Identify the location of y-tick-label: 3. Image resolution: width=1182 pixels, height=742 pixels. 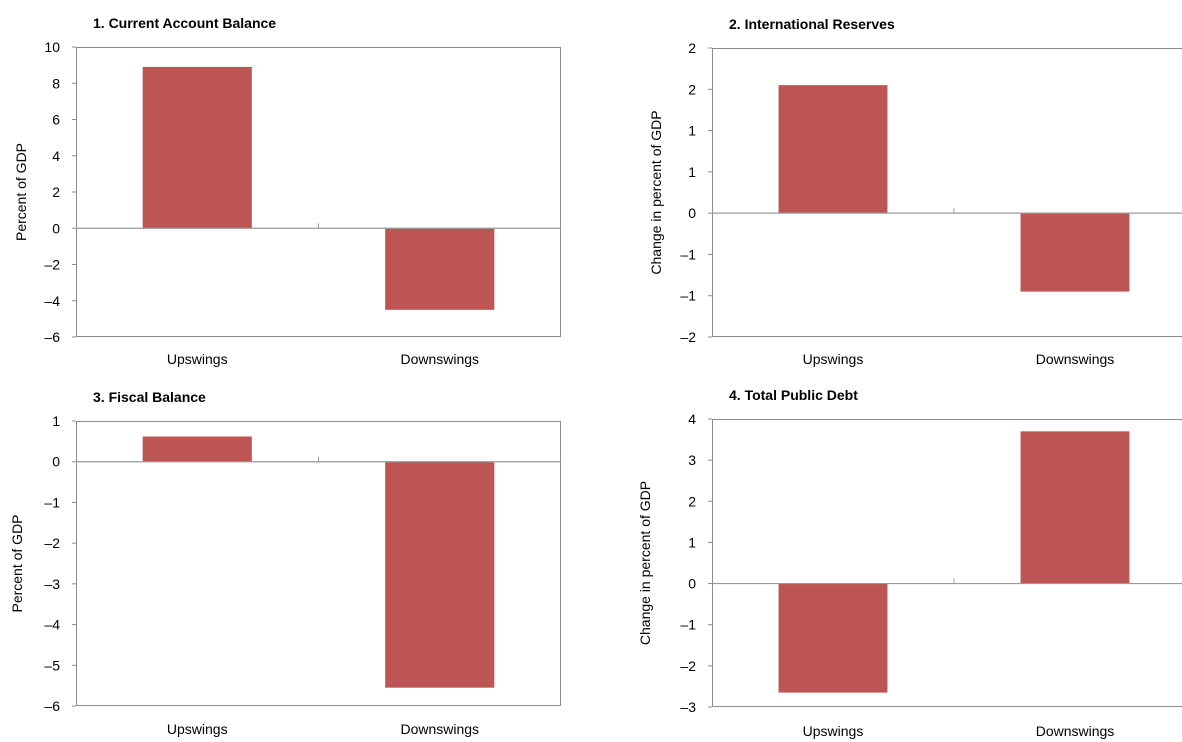
(692, 460).